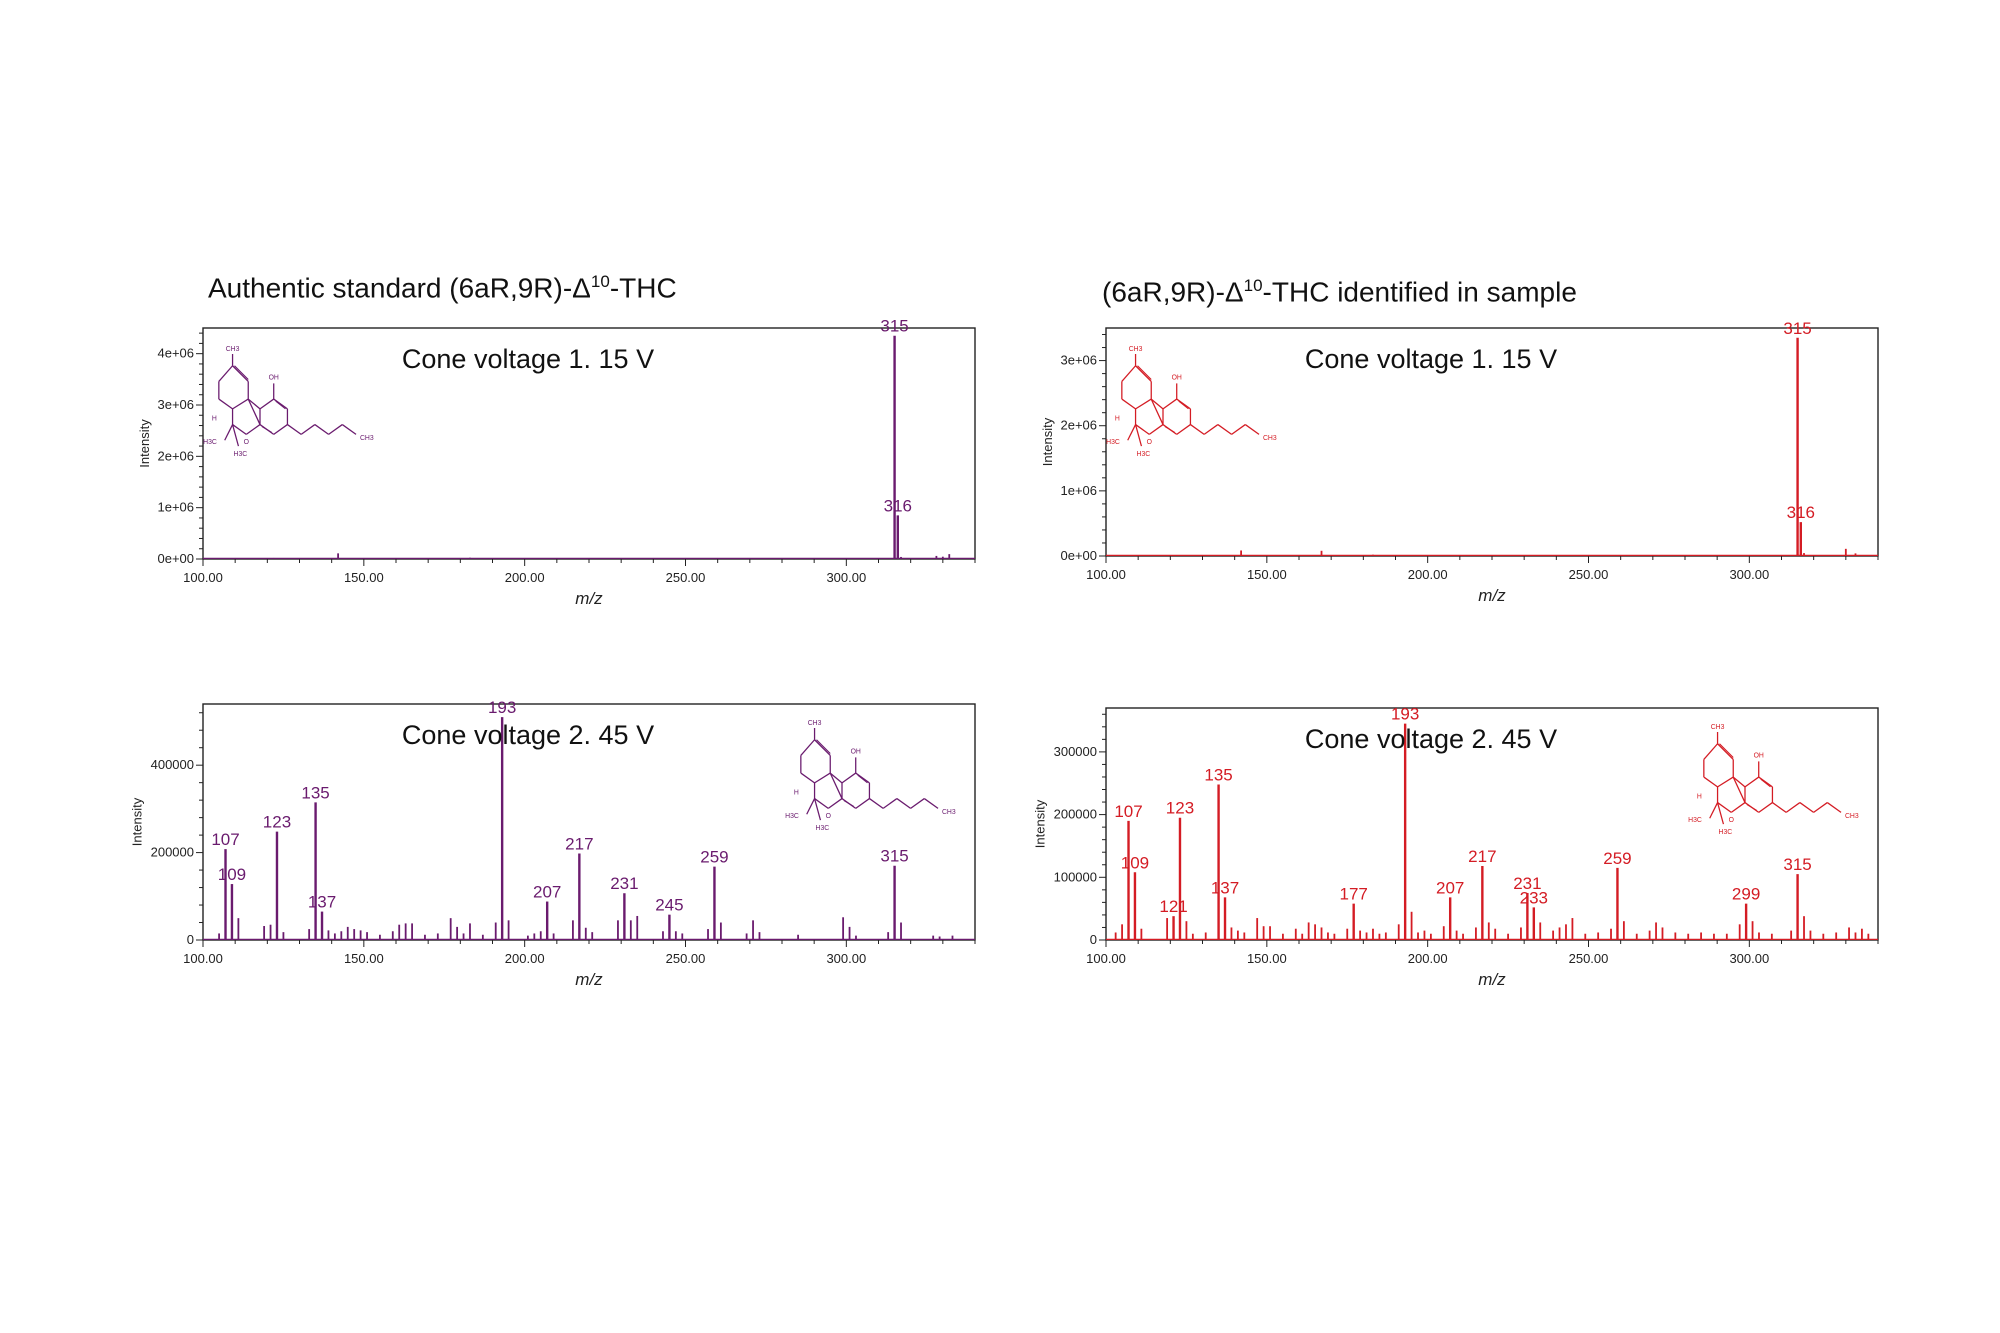  I want to click on heading-standard-text: Authentic standard (6aR,9R)-Δ, so click(399, 288).